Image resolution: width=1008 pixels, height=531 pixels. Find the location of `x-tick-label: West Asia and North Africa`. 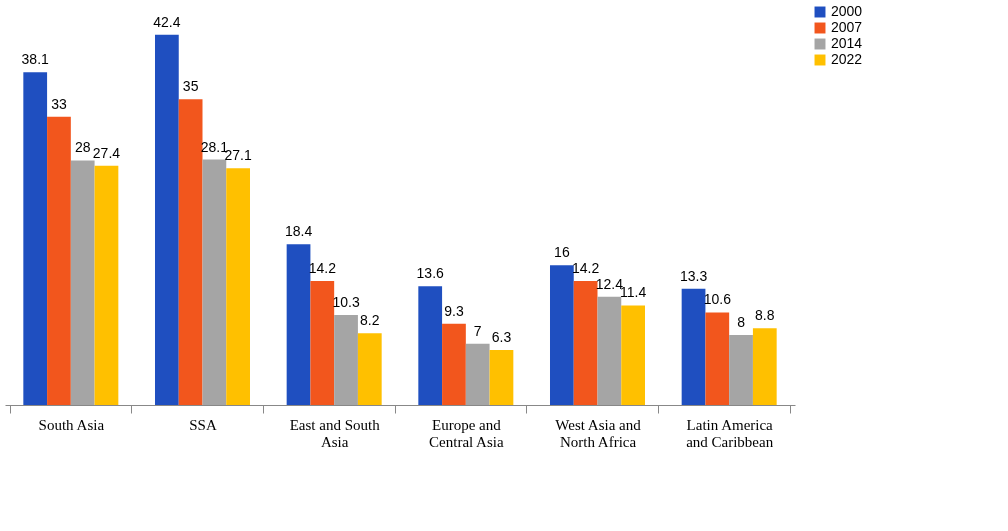

x-tick-label: West Asia and North Africa is located at coordinates (598, 433).